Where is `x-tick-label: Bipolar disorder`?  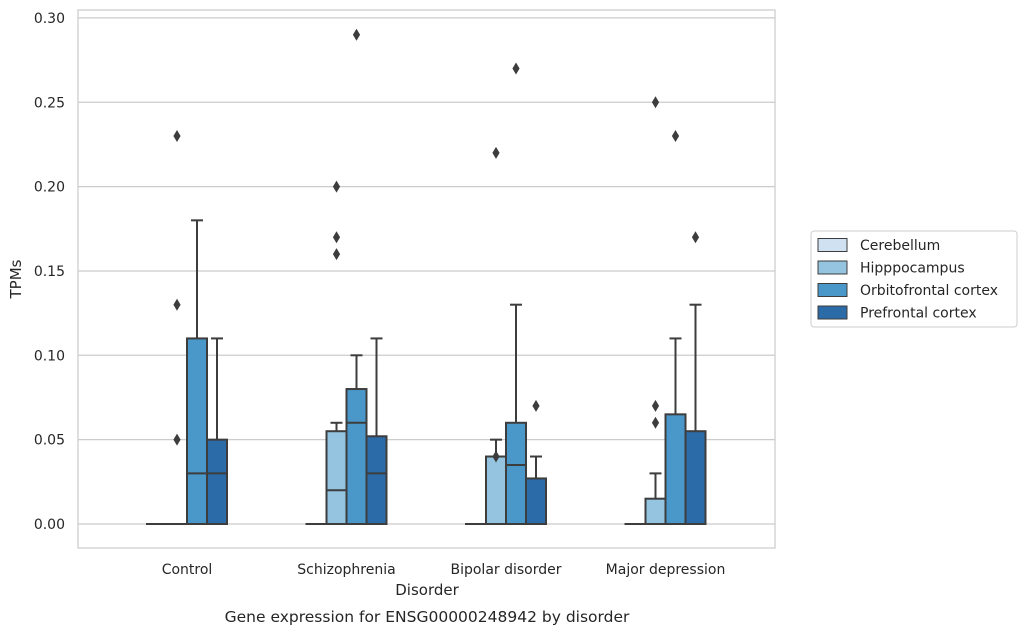
x-tick-label: Bipolar disorder is located at coordinates (505, 570).